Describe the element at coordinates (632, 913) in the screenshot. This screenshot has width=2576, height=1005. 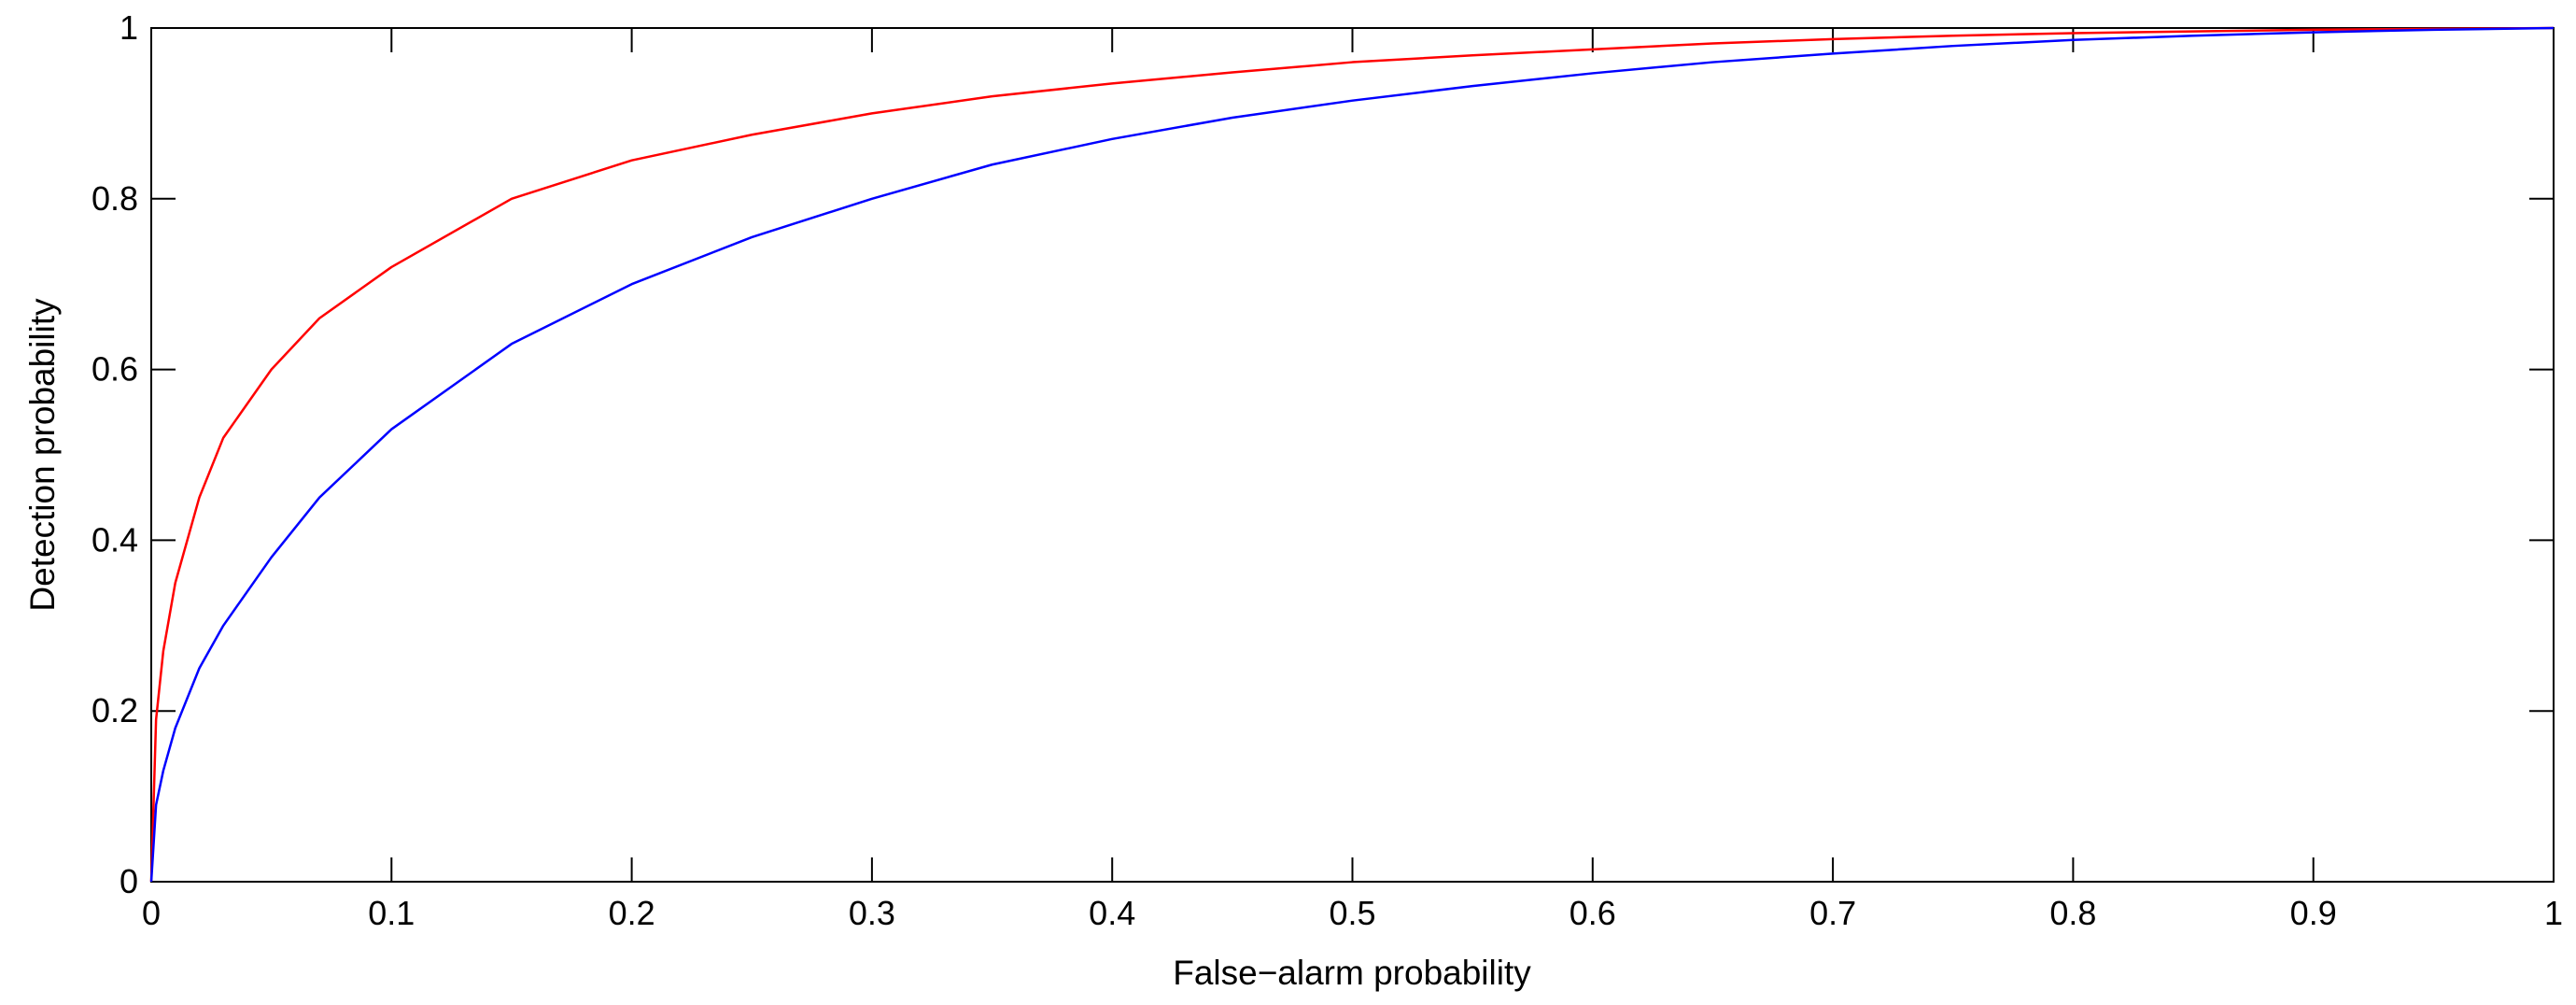
I see `x-tick-label: 0.2` at that location.